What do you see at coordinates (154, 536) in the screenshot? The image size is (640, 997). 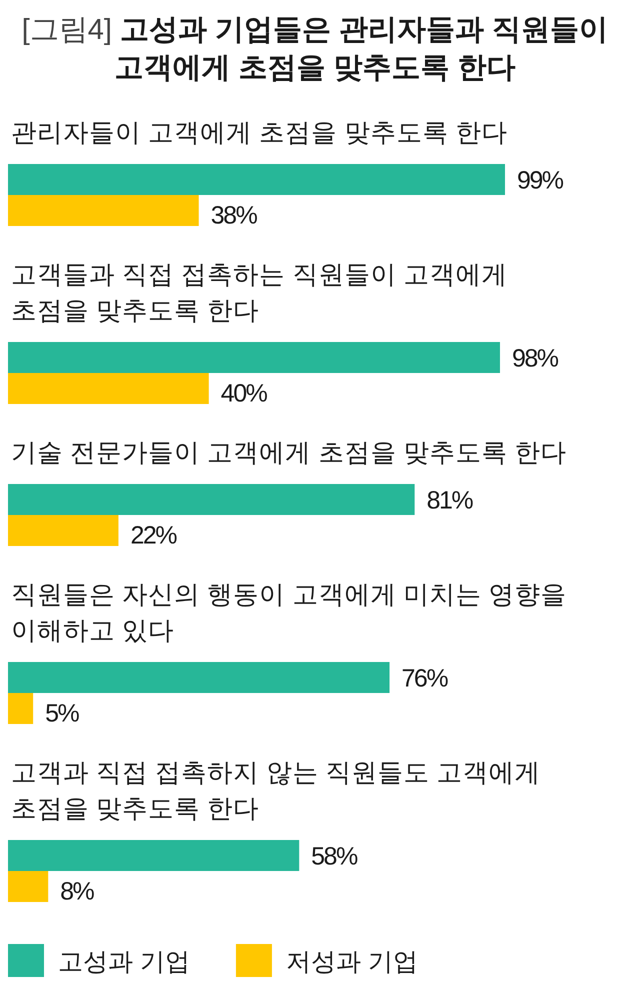 I see `data-label: 22%` at bounding box center [154, 536].